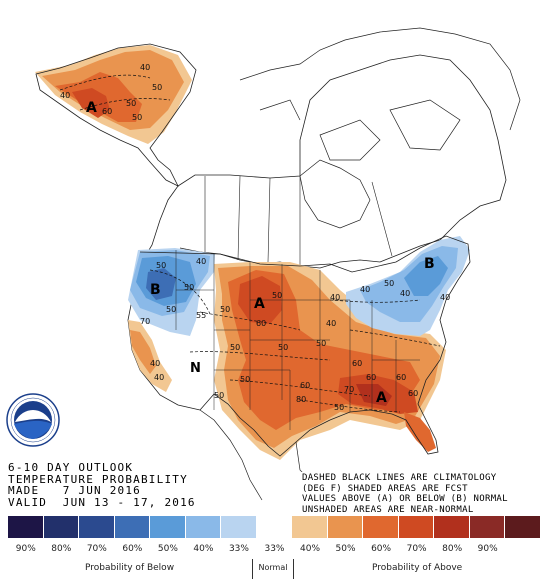  What do you see at coordinates (429, 264) in the screenshot?
I see `northeast-letter: B` at bounding box center [429, 264].